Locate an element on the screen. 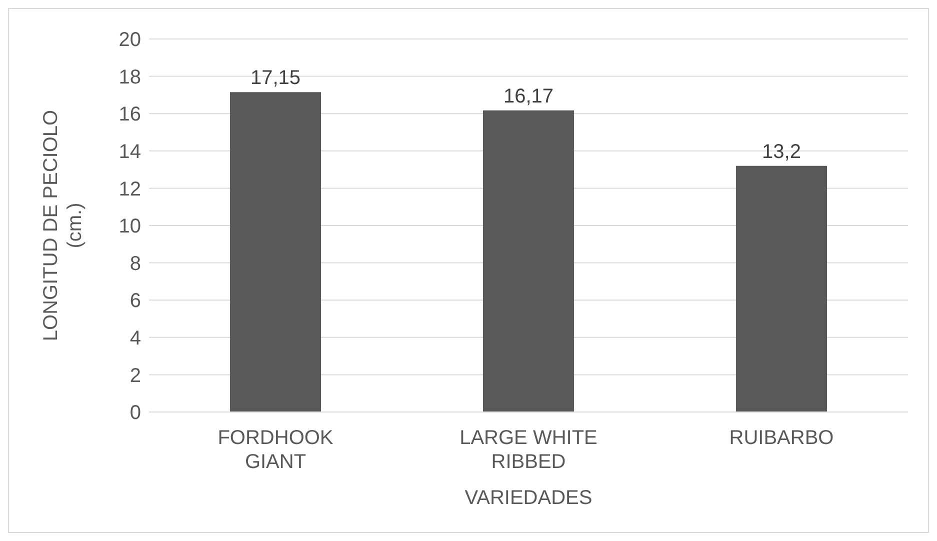  y-tick-label: 14 is located at coordinates (129, 152).